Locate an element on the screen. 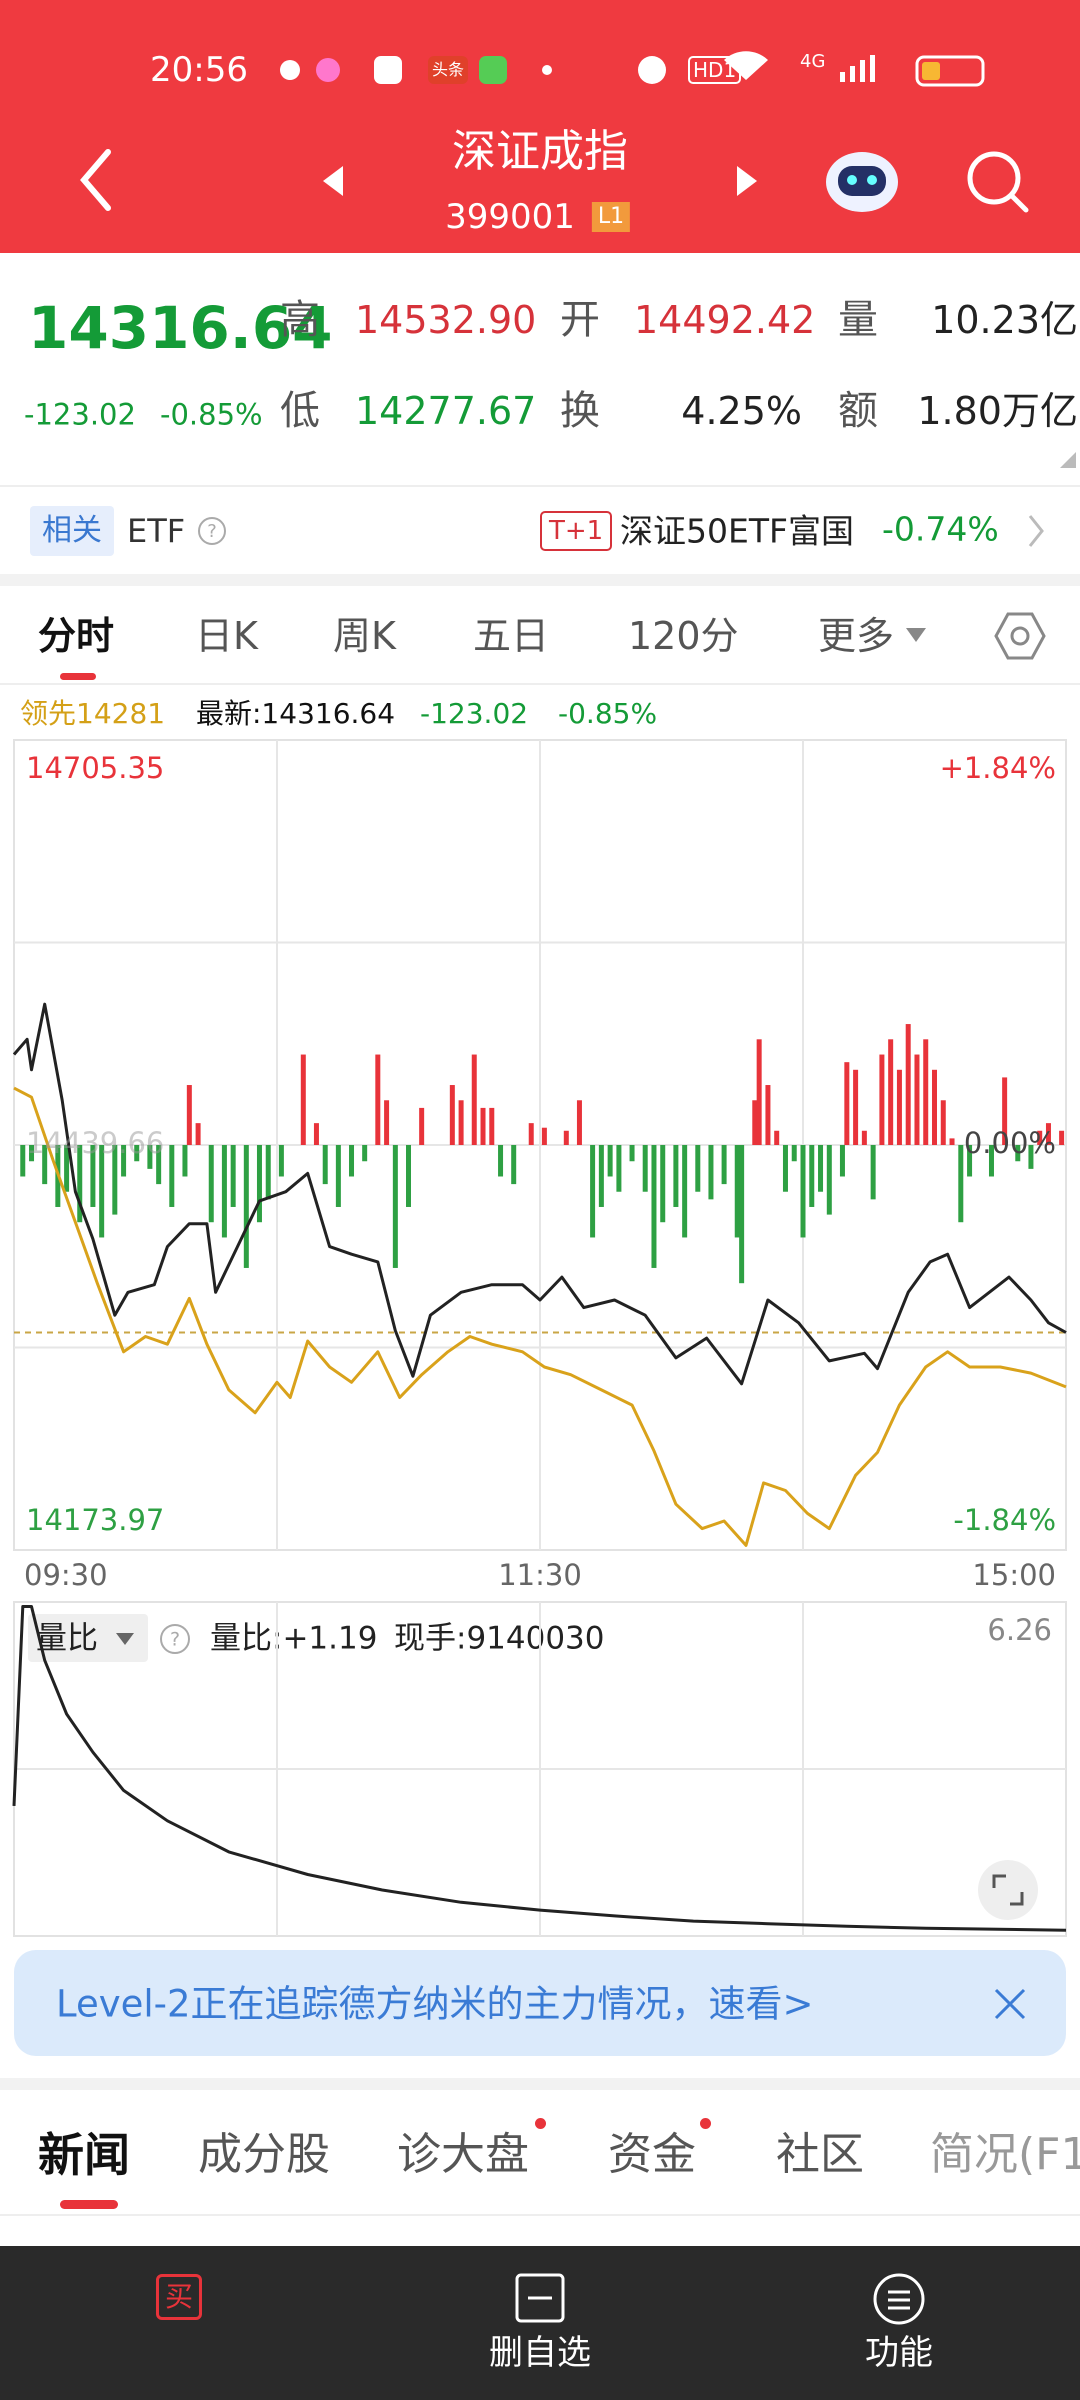 Image resolution: width=1080 pixels, height=2400 pixels. banner-close is located at coordinates (1010, 2004).